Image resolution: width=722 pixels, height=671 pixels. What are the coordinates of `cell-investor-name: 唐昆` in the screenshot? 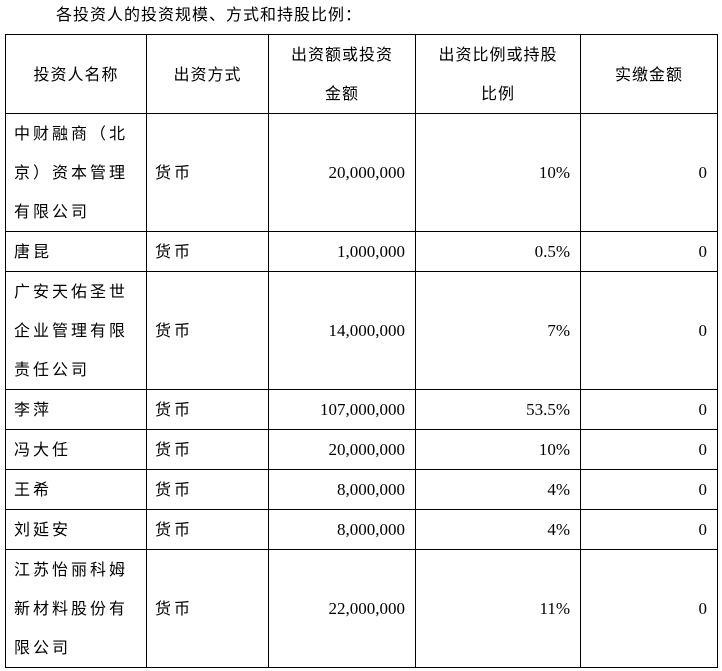 It's located at (76, 251).